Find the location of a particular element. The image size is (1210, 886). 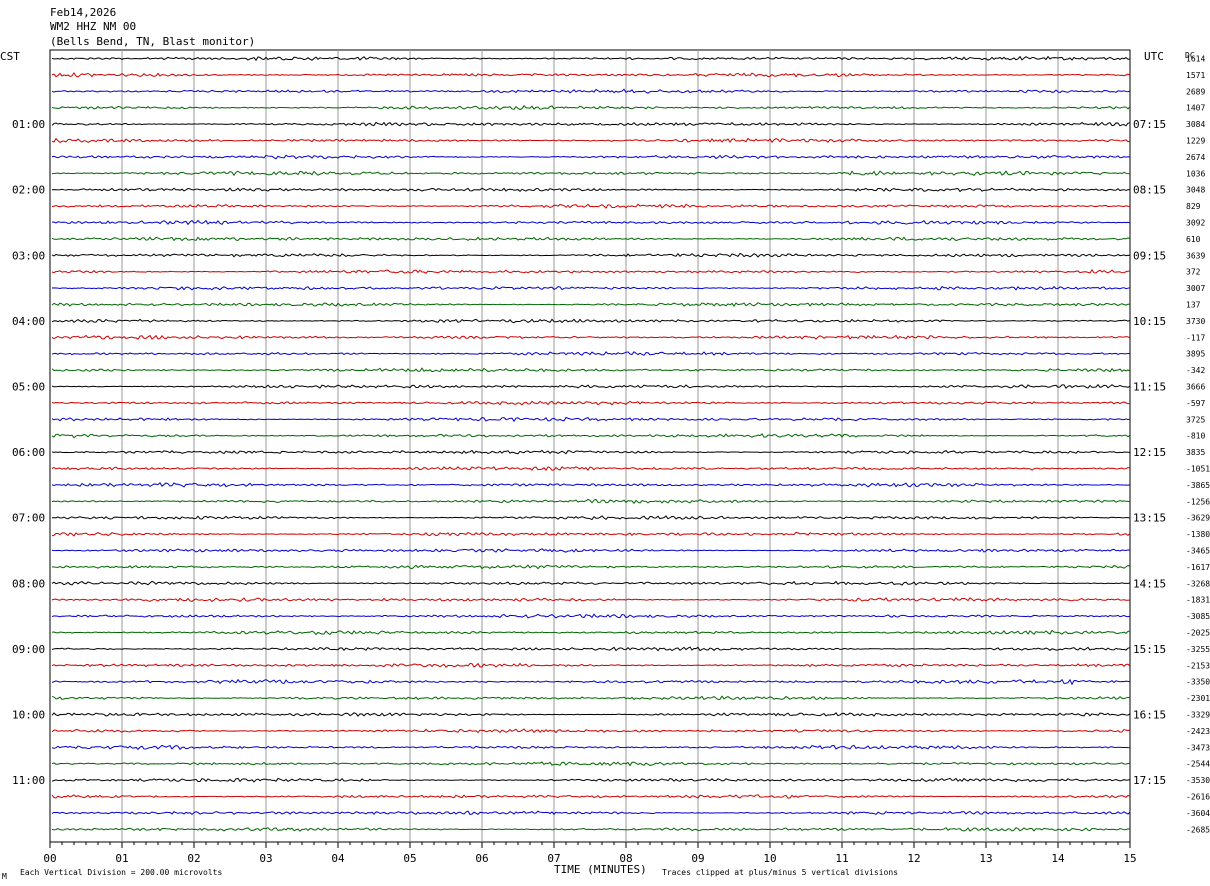

x-tick-label: 07 is located at coordinates (553, 858).